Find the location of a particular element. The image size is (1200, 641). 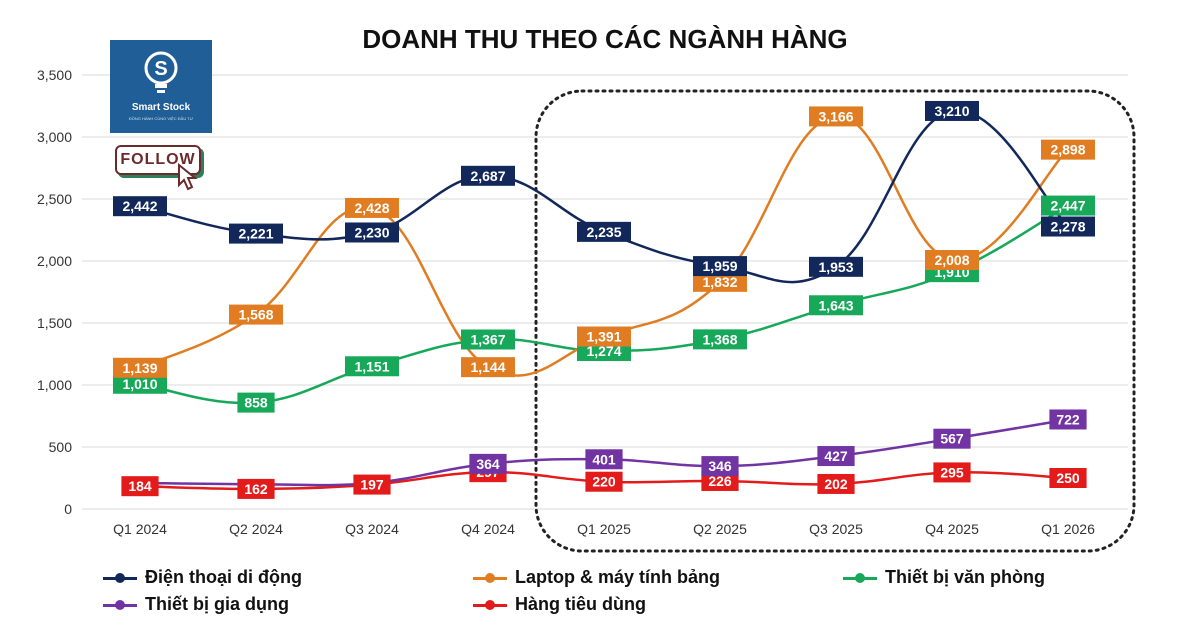

data-label: 1,832 is located at coordinates (719, 282).